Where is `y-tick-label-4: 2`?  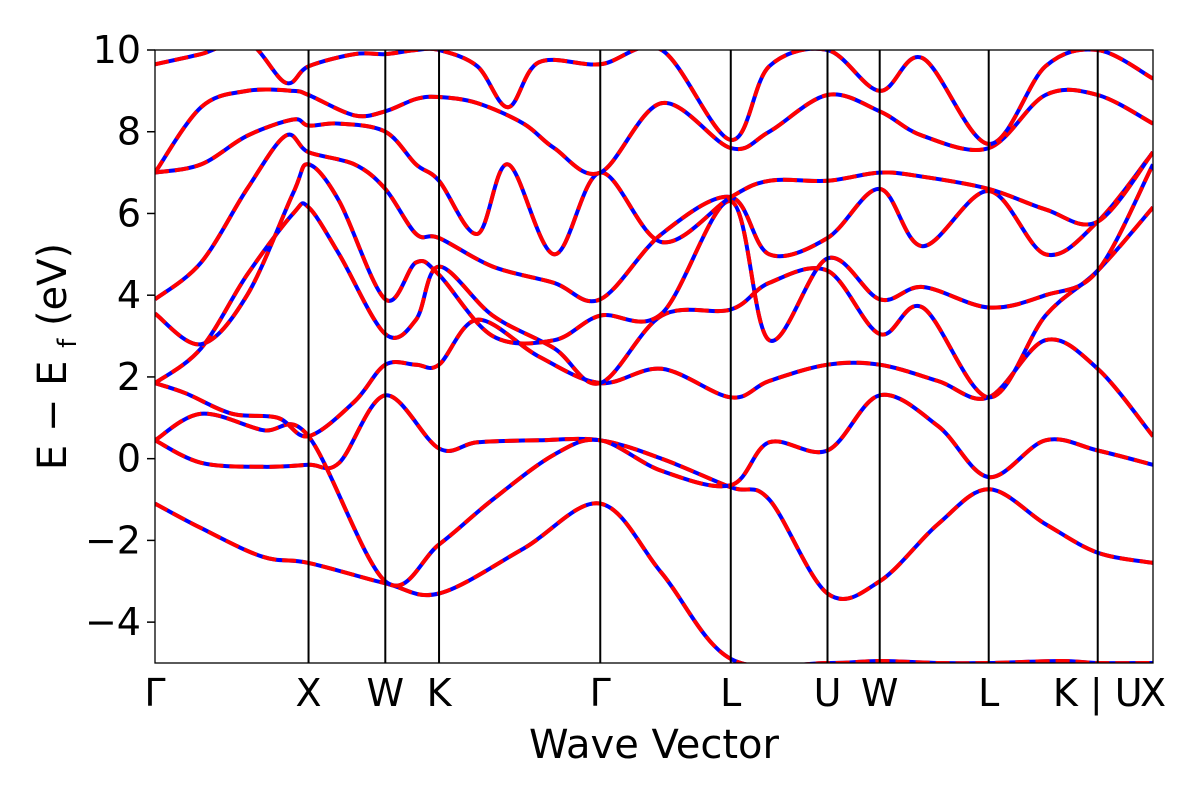
y-tick-label-4: 2 is located at coordinates (129, 377).